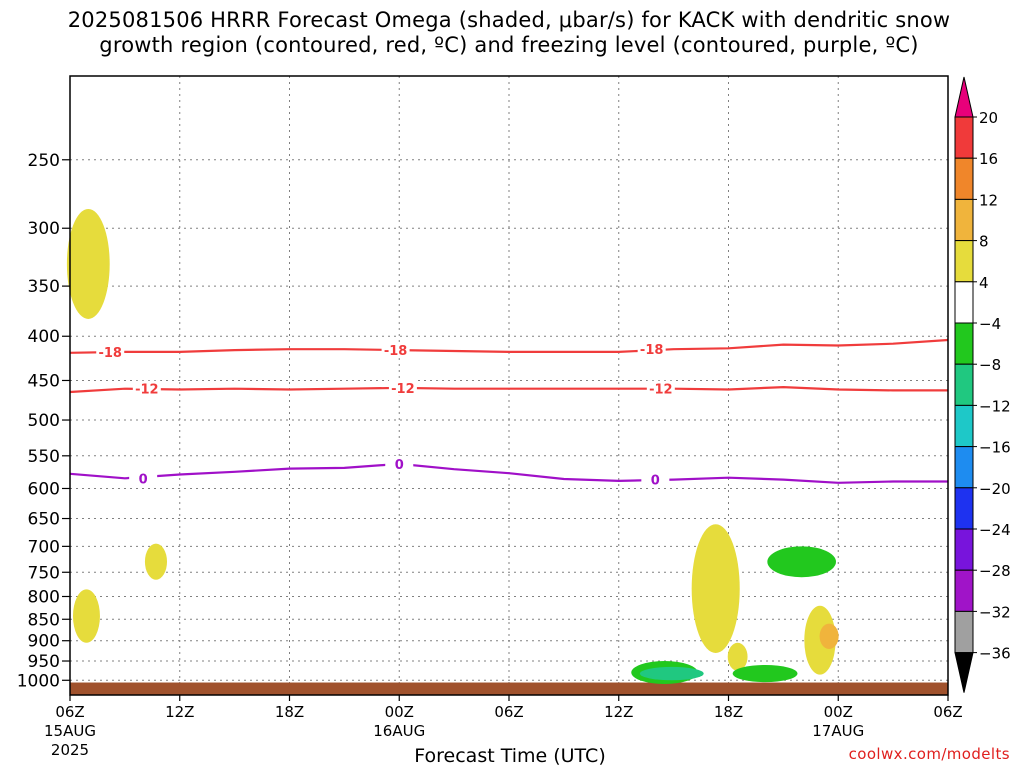 Image resolution: width=1024 pixels, height=768 pixels. Describe the element at coordinates (995, 406) in the screenshot. I see `colorbar-label: −12` at that location.